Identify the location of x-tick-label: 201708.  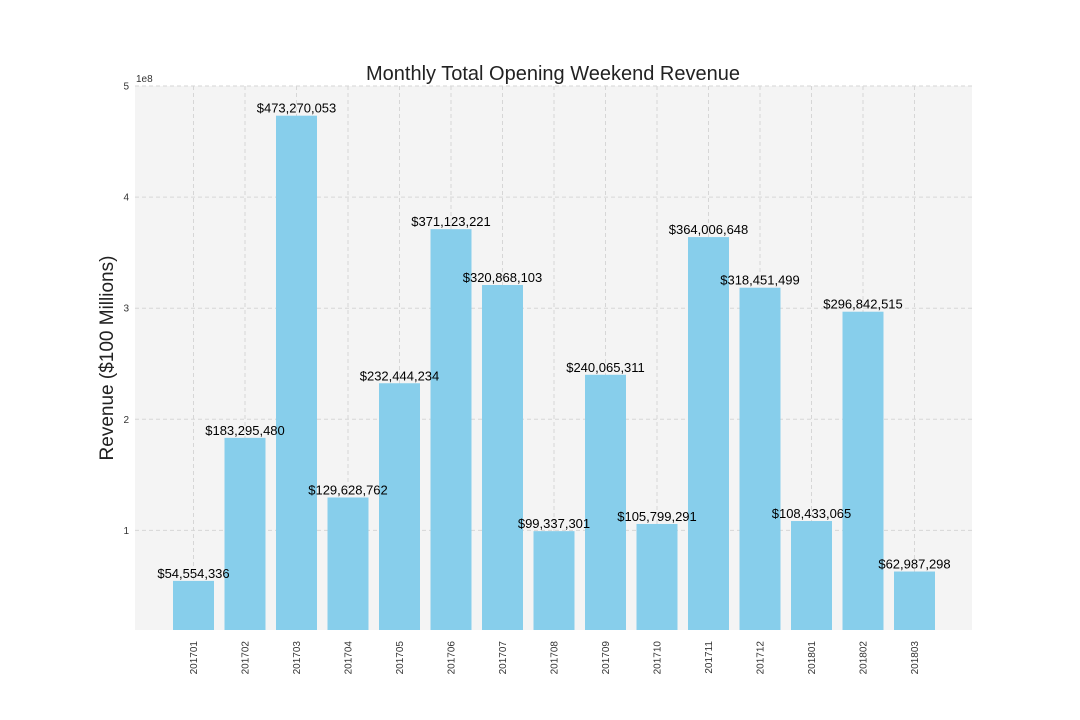
(555, 658).